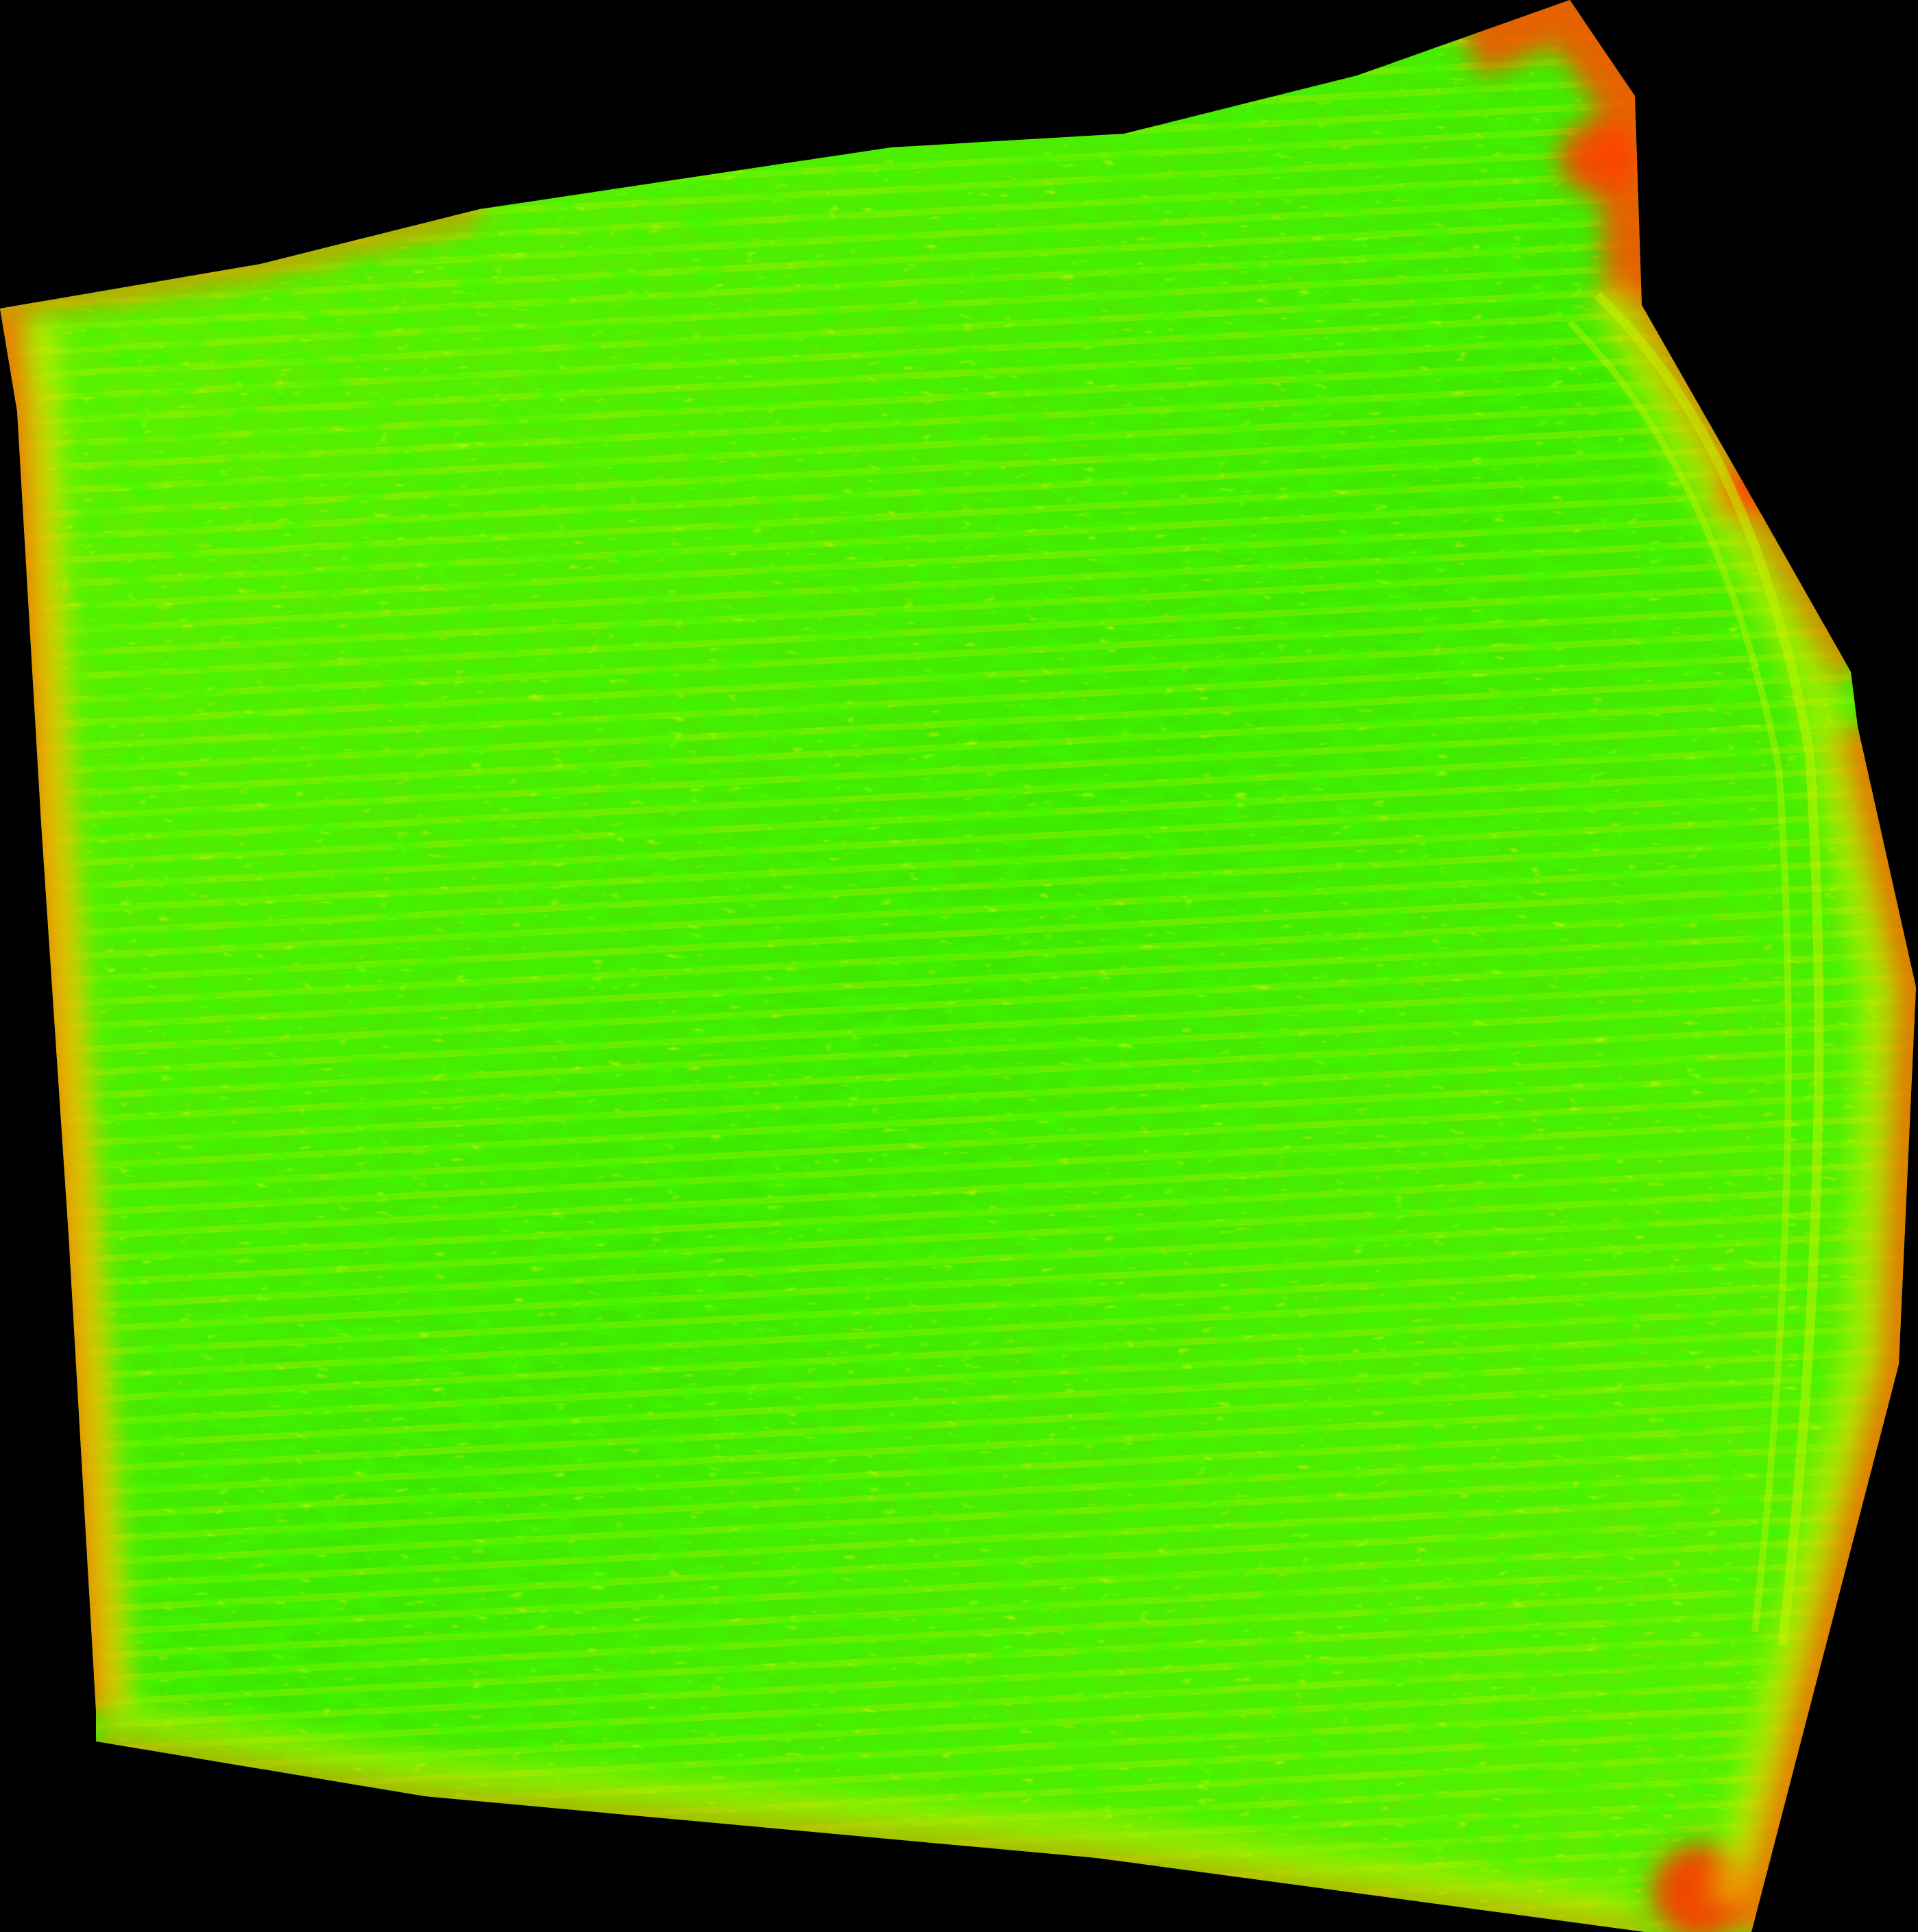  I want to click on tractor-track, so click(1709, 969).